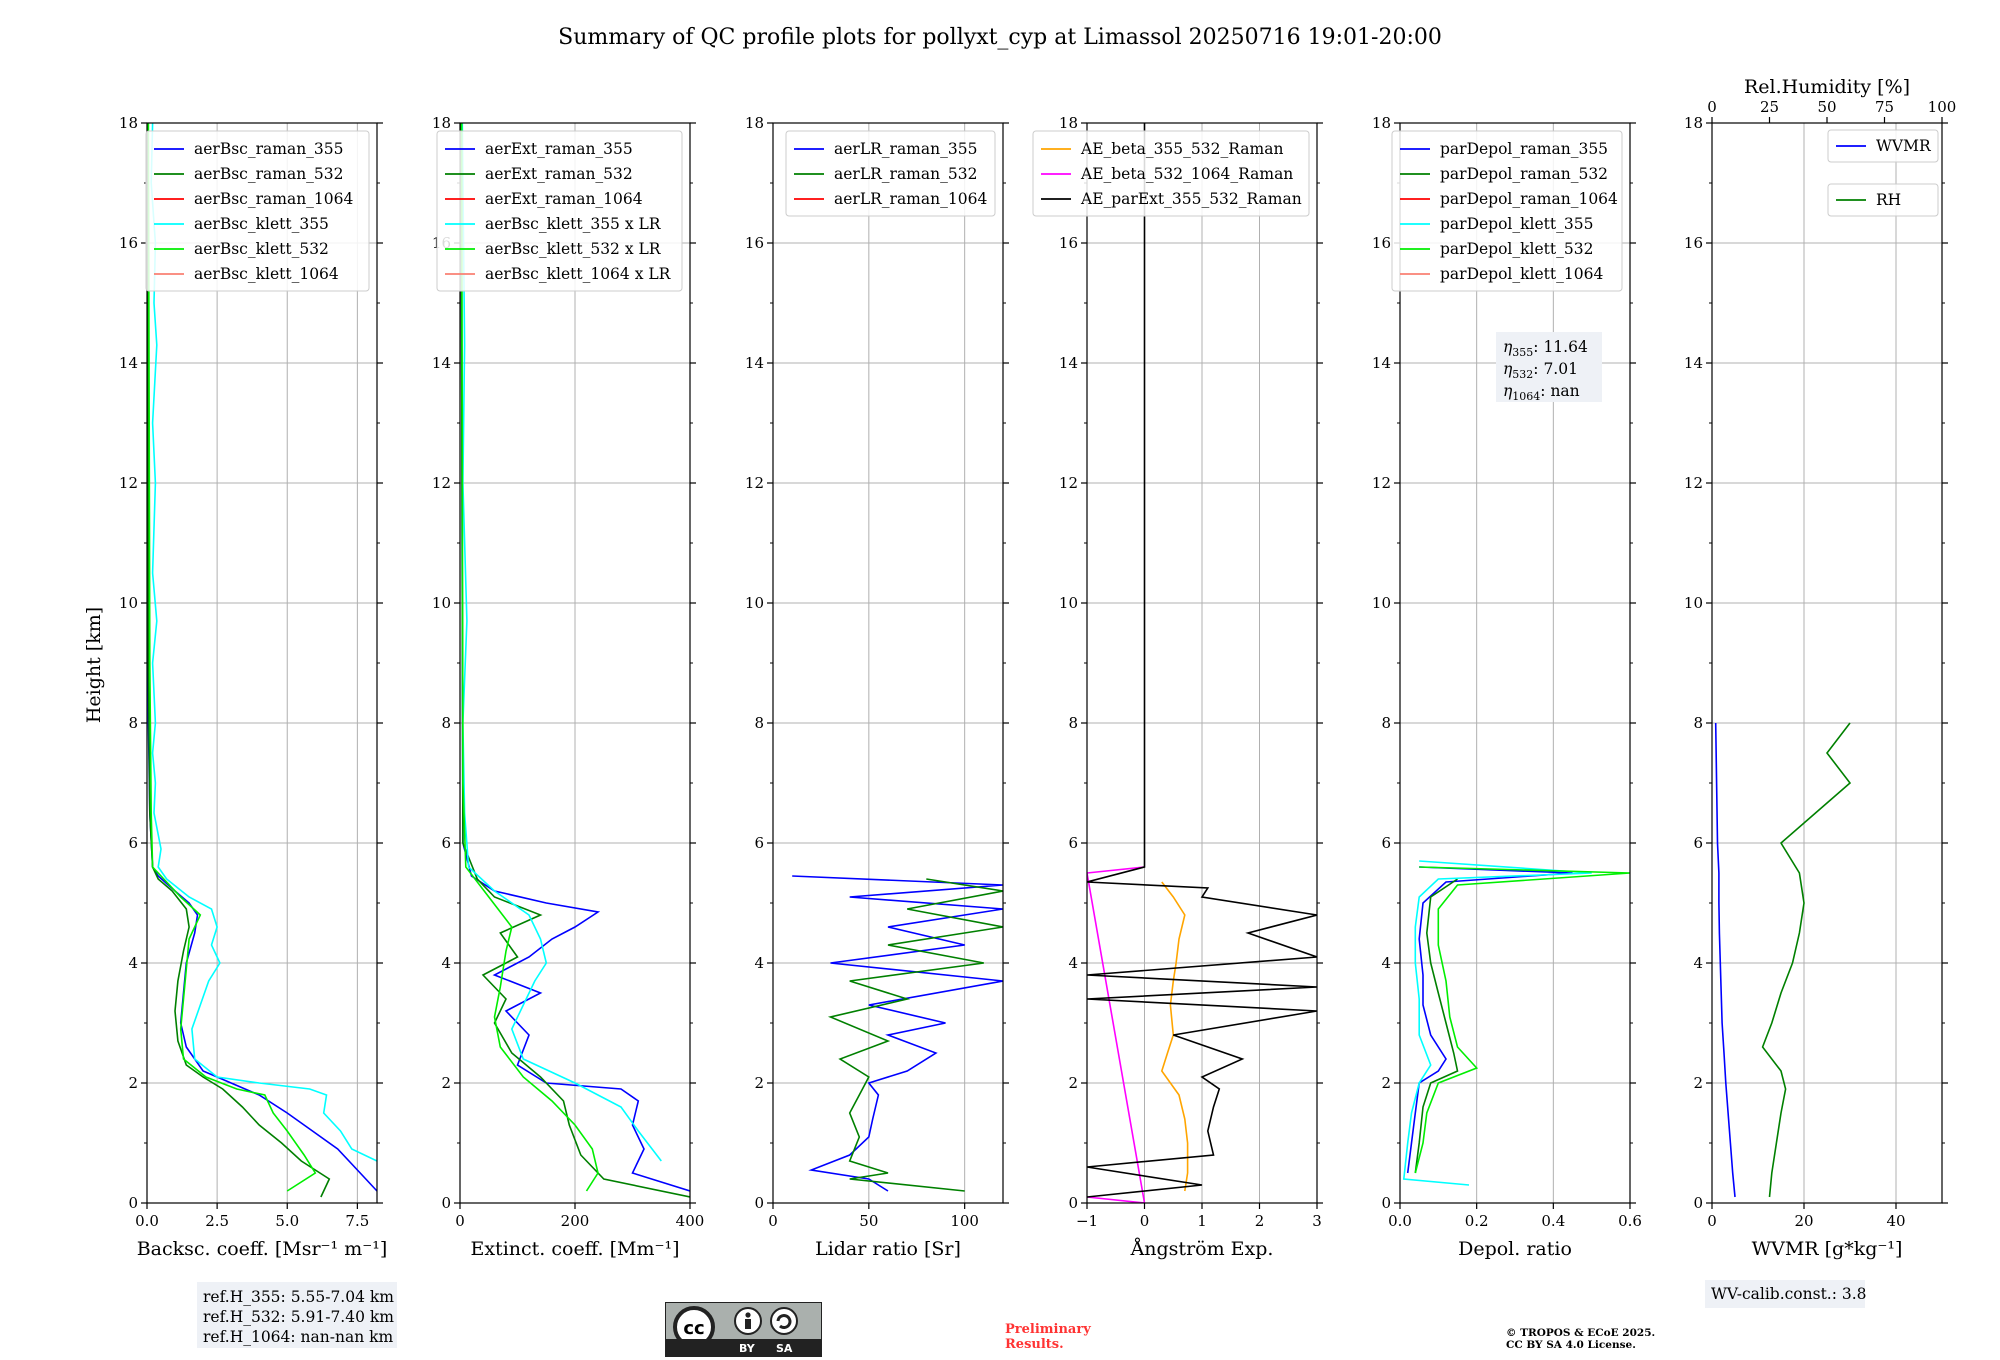  I want to click on x-tick-label: 1, so click(1202, 1221).